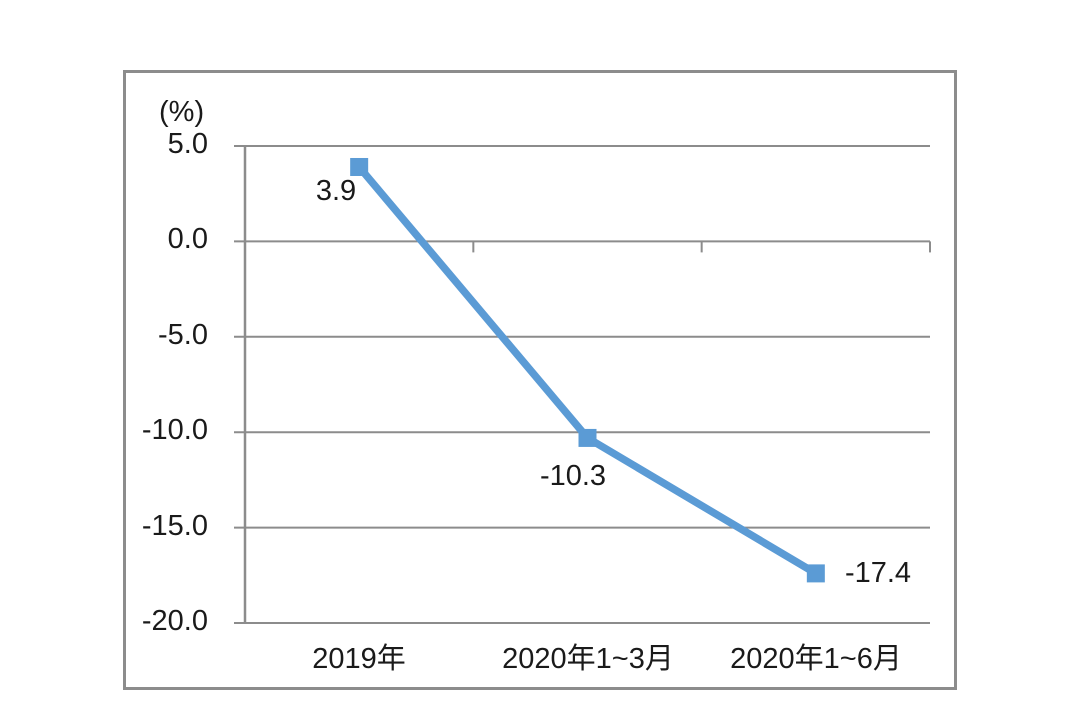  Describe the element at coordinates (183, 335) in the screenshot. I see `y-tick-label: -5.0` at that location.